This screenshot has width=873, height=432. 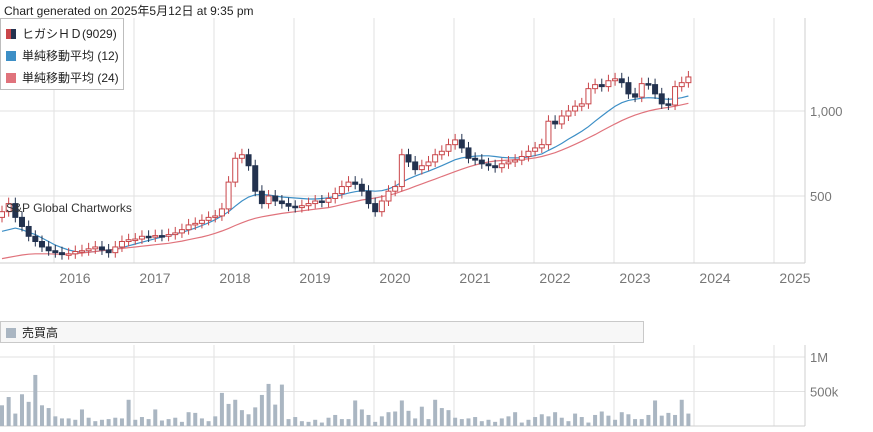 What do you see at coordinates (11, 332) in the screenshot?
I see `volume-swatch-icon` at bounding box center [11, 332].